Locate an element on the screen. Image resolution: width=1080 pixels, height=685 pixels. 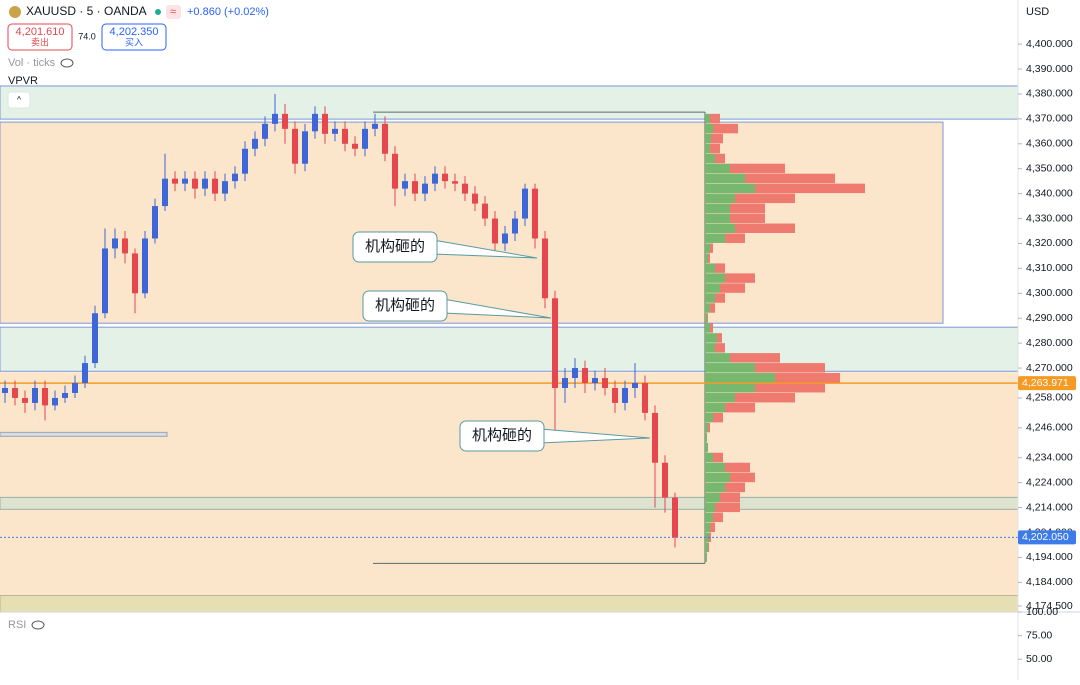
y-tick-label: 100.00 is located at coordinates (1042, 612).